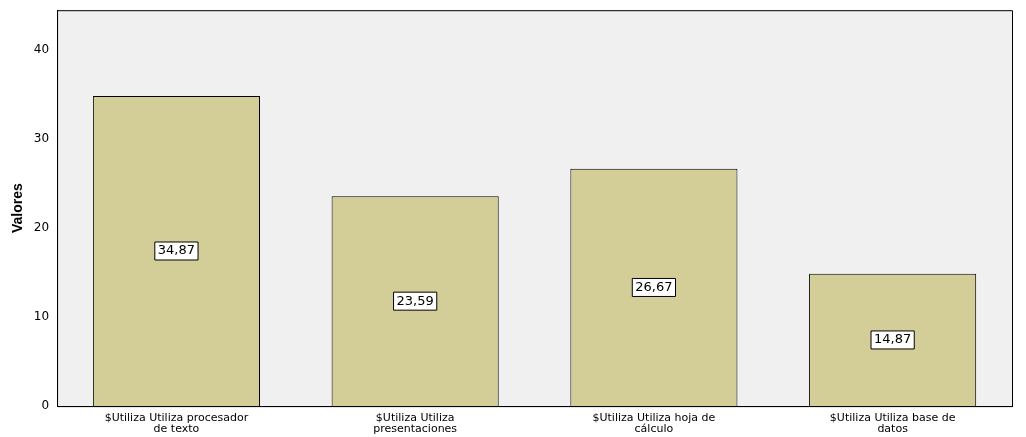  What do you see at coordinates (415, 423) in the screenshot?
I see `x-tick-label: $Utiliza Utiliza presentaciones` at bounding box center [415, 423].